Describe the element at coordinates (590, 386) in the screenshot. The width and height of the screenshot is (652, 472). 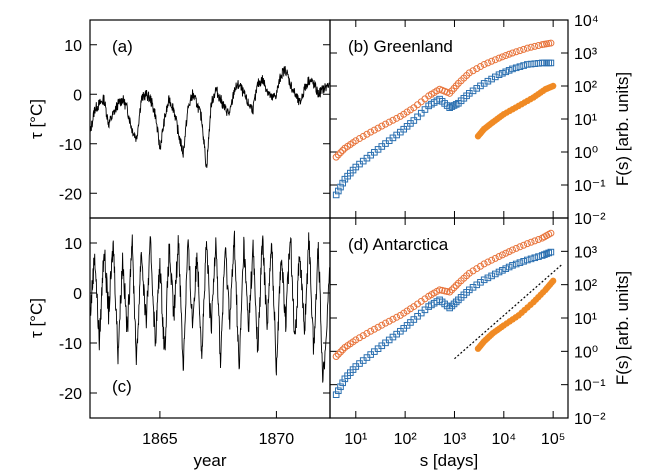
I see `log-y-tick-label: 10⁻¹` at that location.